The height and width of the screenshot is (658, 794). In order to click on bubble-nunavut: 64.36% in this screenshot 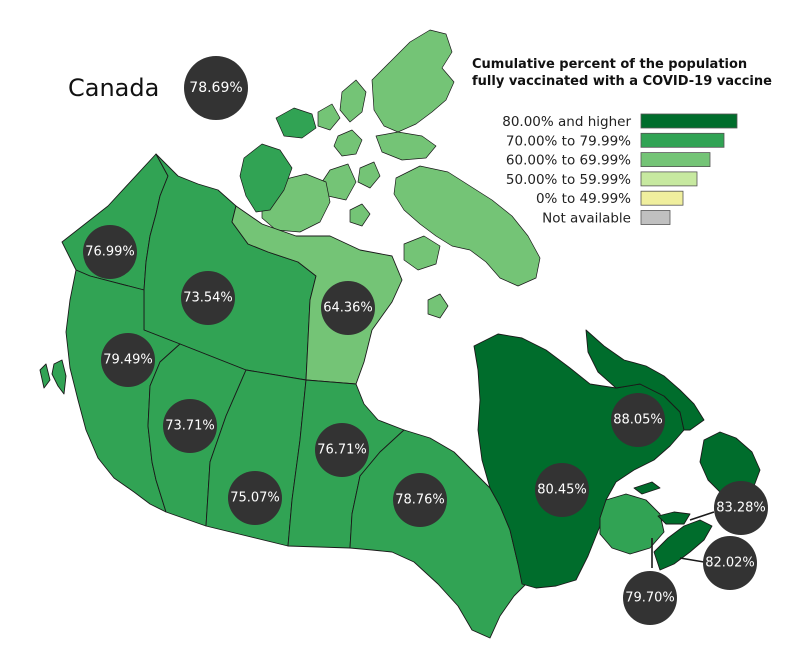, I will do `click(348, 308)`.